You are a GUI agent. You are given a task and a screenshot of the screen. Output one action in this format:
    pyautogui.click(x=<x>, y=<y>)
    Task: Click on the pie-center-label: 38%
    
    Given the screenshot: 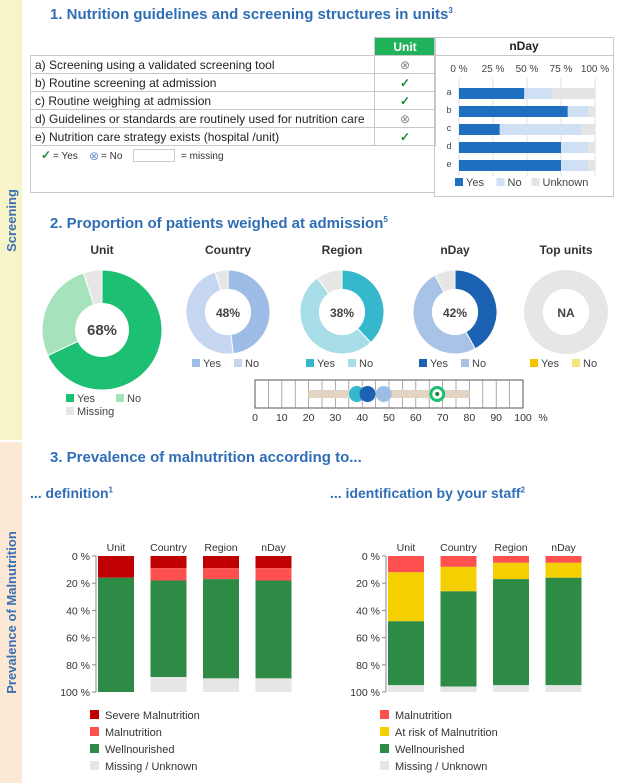 What is the action you would take?
    pyautogui.click(x=342, y=313)
    